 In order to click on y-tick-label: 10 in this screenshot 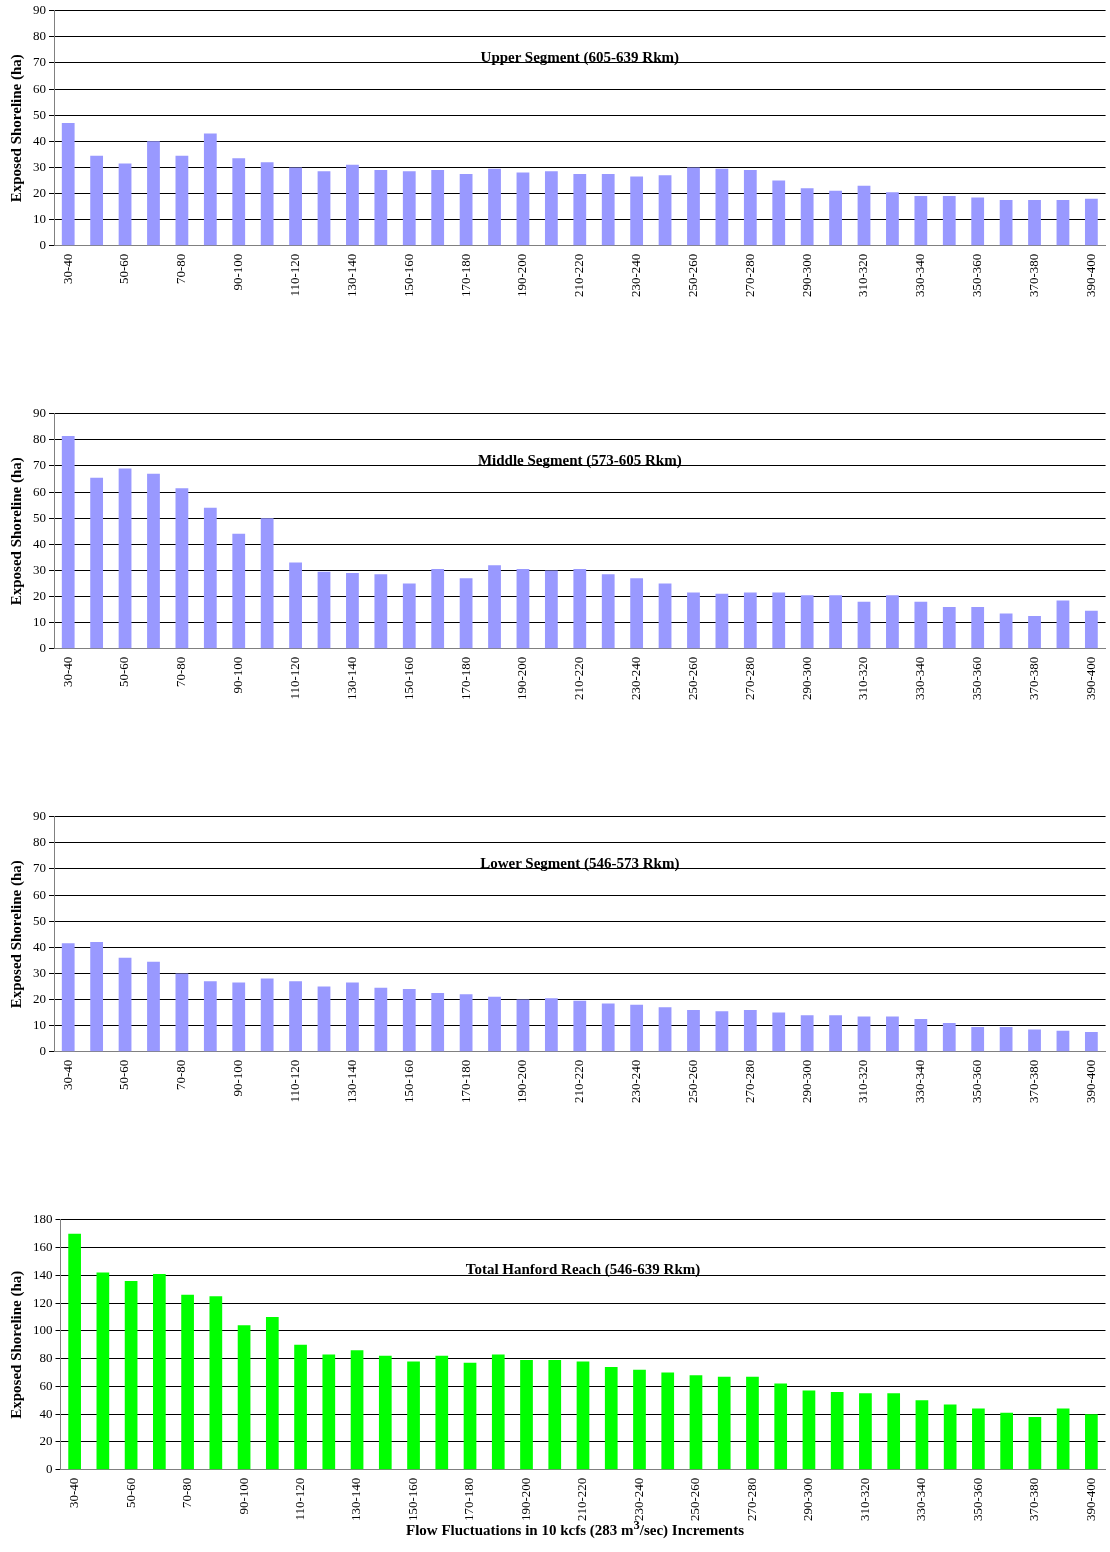, I will do `click(39, 621)`.